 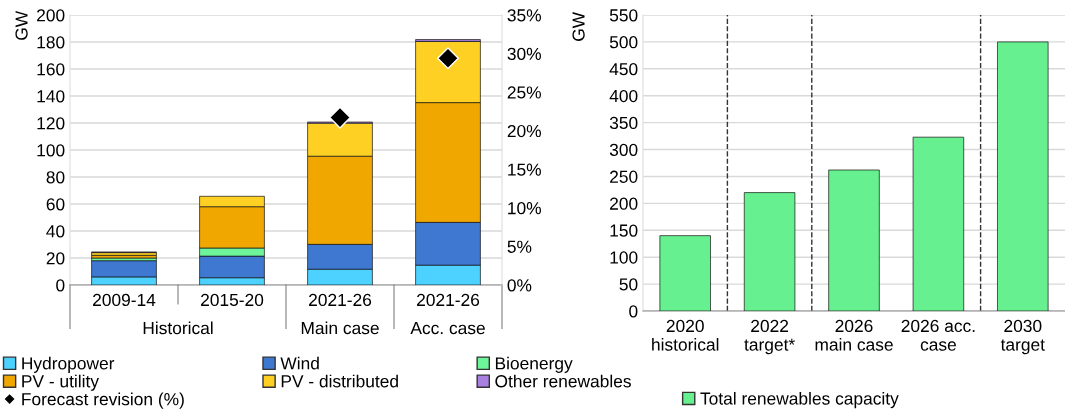 What do you see at coordinates (524, 15) in the screenshot?
I see `y2-tick-label: 35%` at bounding box center [524, 15].